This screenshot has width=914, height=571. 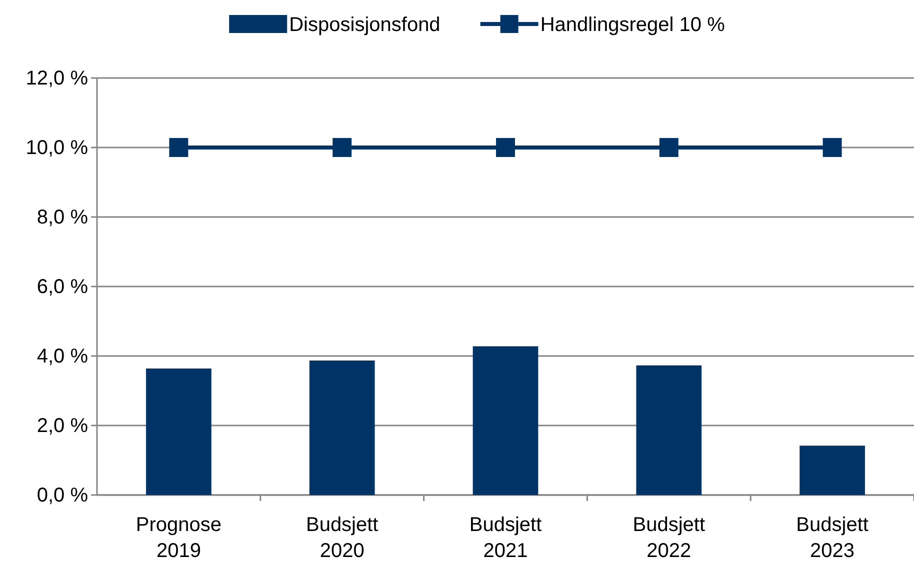 What do you see at coordinates (62, 495) in the screenshot?
I see `y-tick-label: 0,0 %` at bounding box center [62, 495].